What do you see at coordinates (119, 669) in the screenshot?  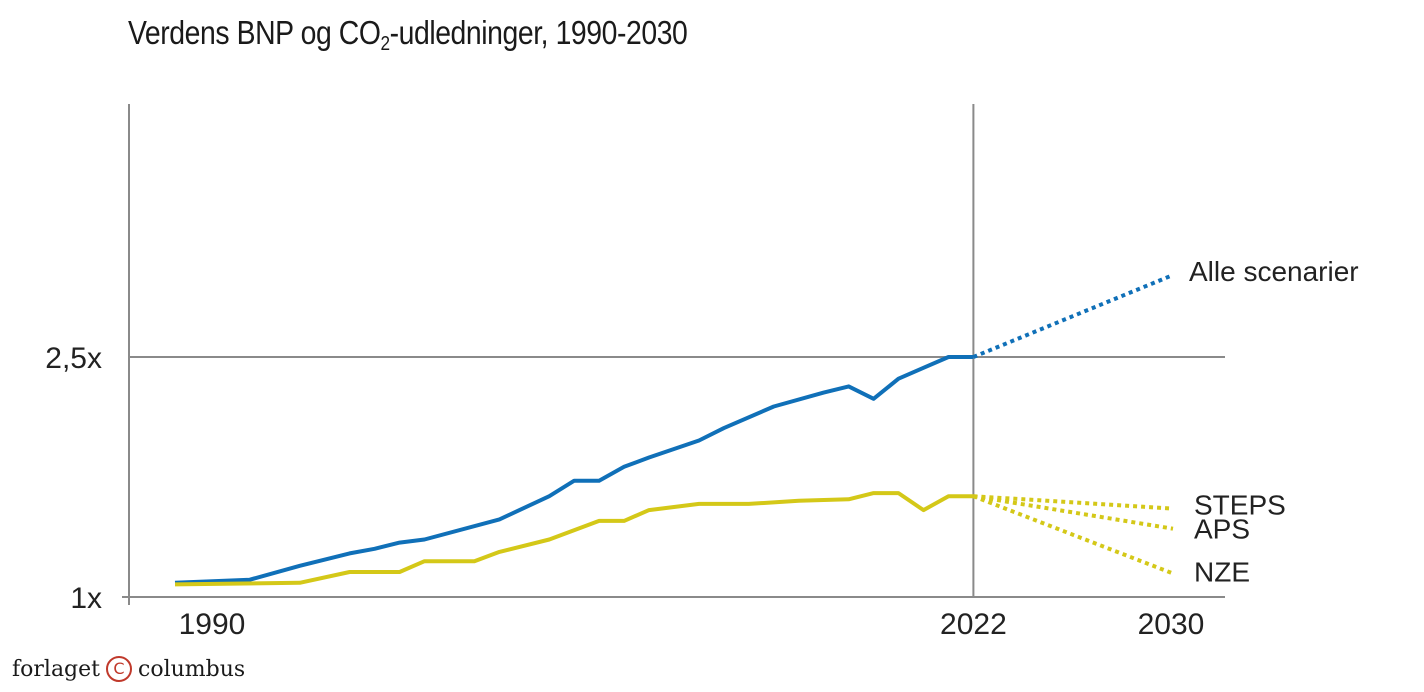 I see `copyright-circle-icon: C` at bounding box center [119, 669].